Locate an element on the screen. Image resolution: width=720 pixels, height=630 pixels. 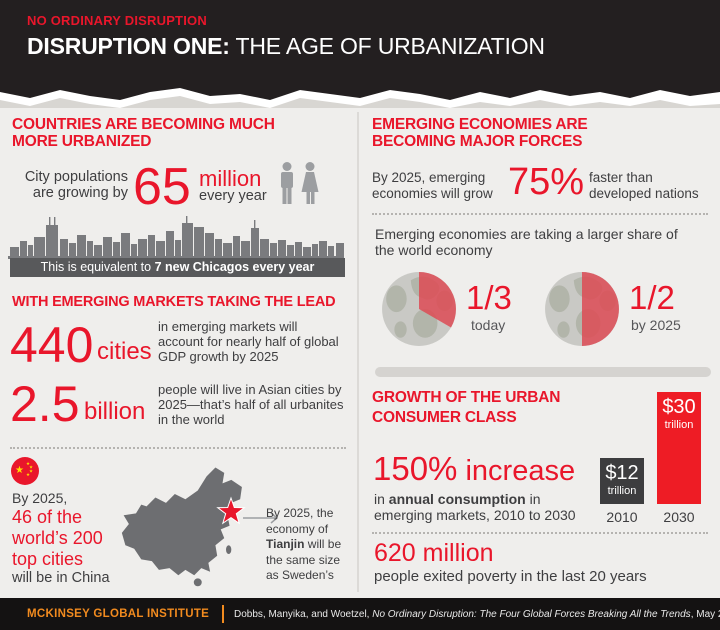
bar-2030-amount: $30 is located at coordinates (679, 407).